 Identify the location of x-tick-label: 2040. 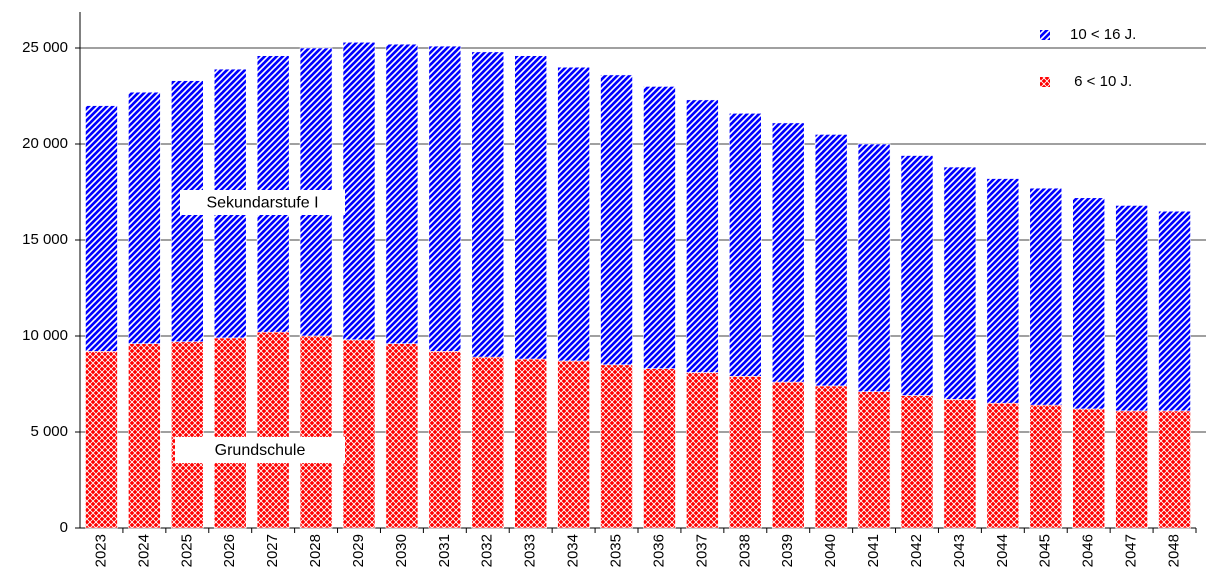
(830, 550).